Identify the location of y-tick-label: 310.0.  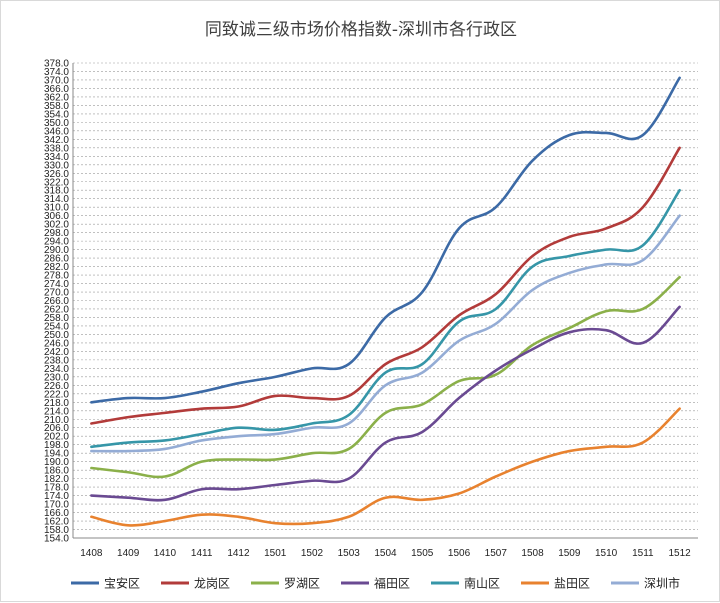
(56, 208).